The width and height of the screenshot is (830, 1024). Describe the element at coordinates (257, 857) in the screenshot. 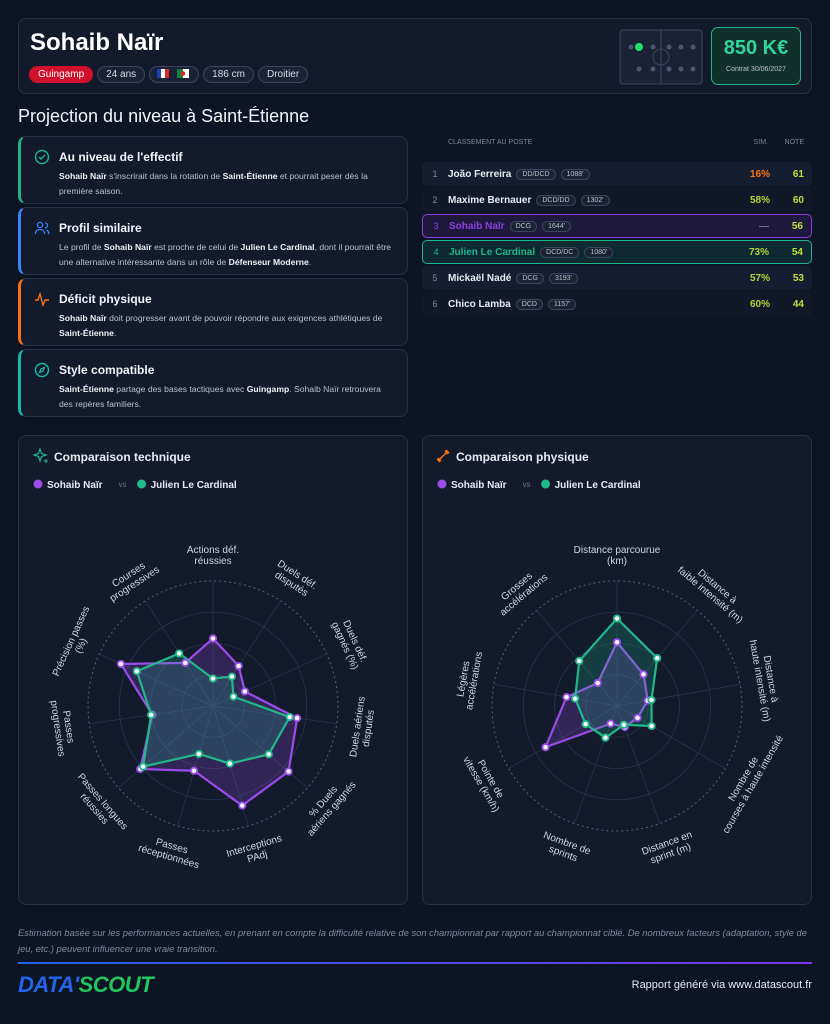

I see `axis-label-line: PAdj` at that location.